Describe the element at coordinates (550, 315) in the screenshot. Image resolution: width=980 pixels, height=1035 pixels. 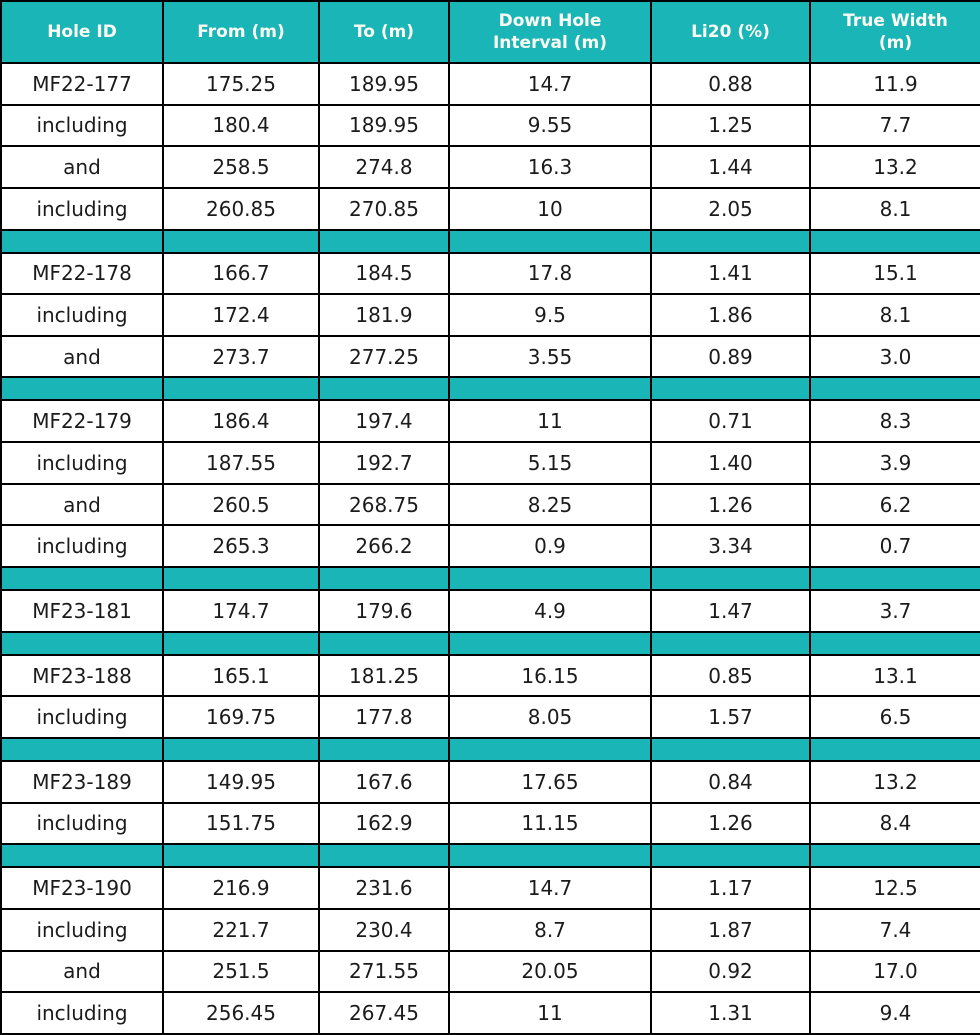
I see `cell-down-hole-interval-m: 9.5` at that location.